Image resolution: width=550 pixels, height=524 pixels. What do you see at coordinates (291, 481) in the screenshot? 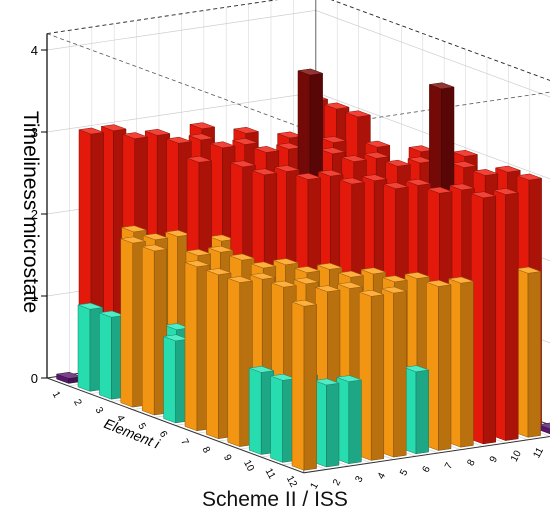
I see `x-tick-label: 12` at bounding box center [291, 481].